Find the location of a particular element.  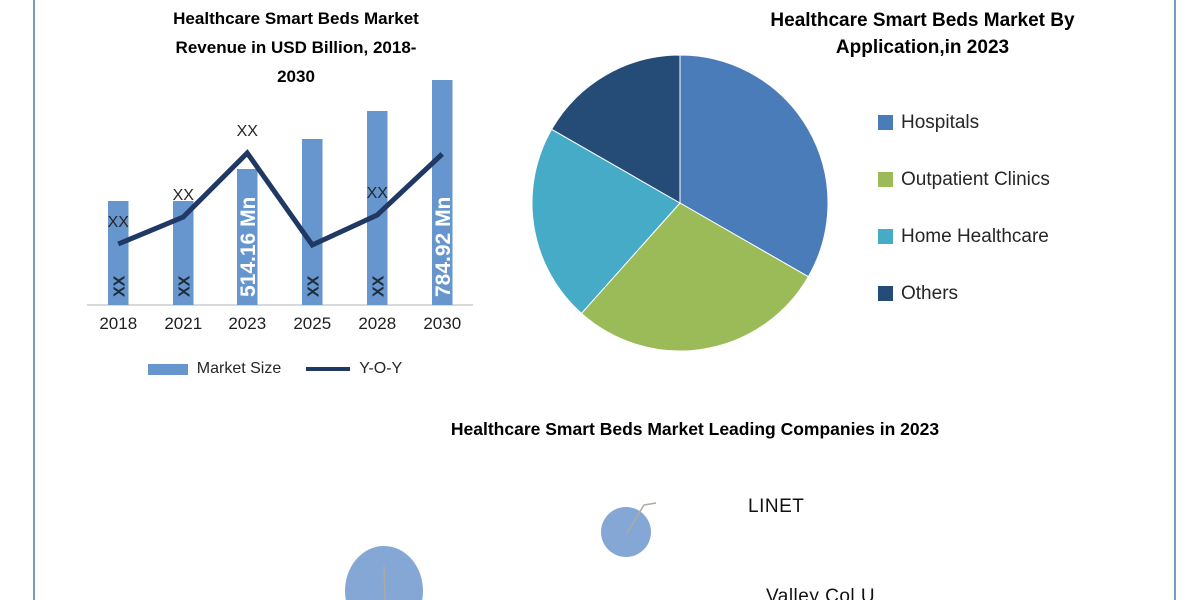

market-size-swatch is located at coordinates (167, 369).